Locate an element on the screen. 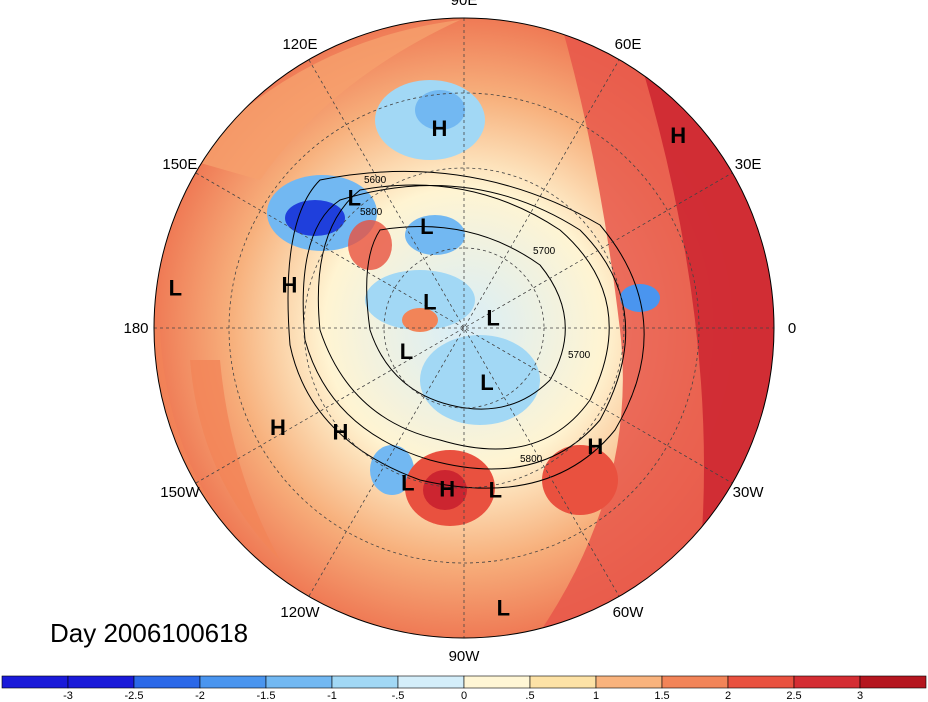  longitude-label: 90W is located at coordinates (465, 656).